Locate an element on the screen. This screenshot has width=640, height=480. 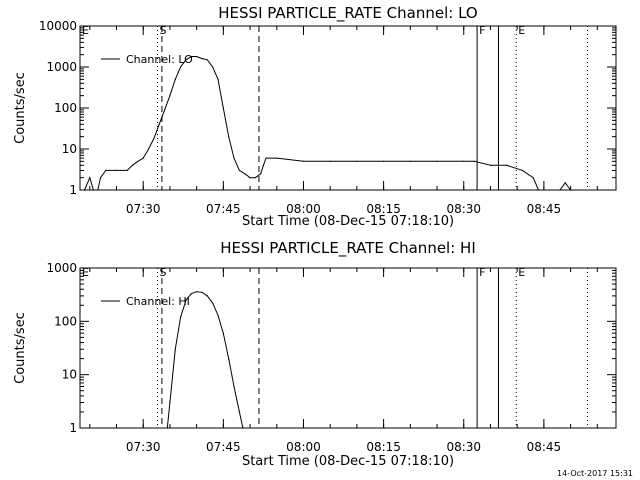
event-marker-label: F is located at coordinates (482, 272).